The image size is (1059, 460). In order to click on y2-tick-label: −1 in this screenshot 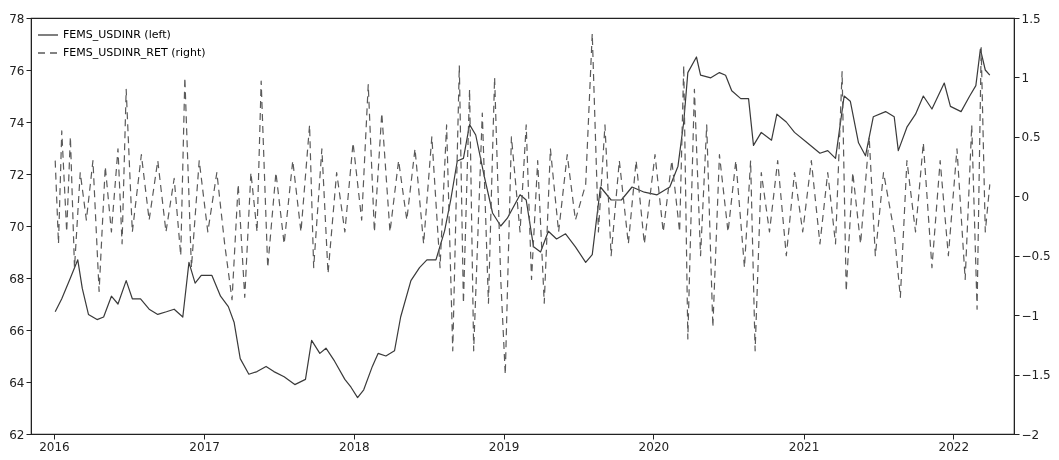, I will do `click(1030, 315)`.